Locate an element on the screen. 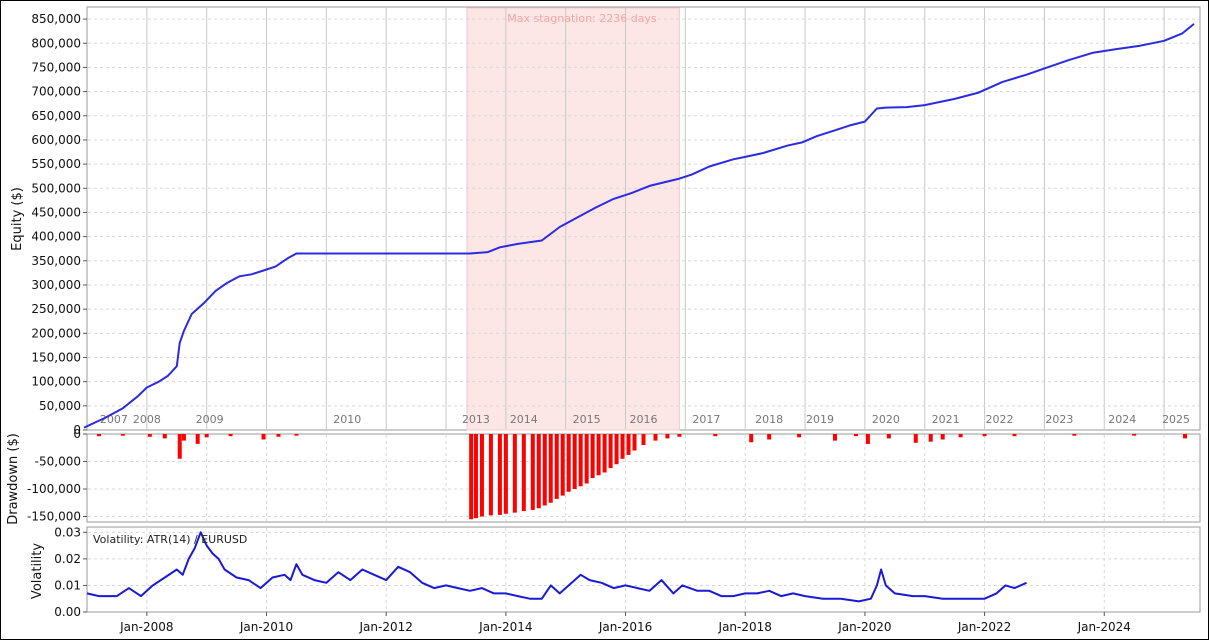  equity-tick-label: 650,000 is located at coordinates (56, 116).